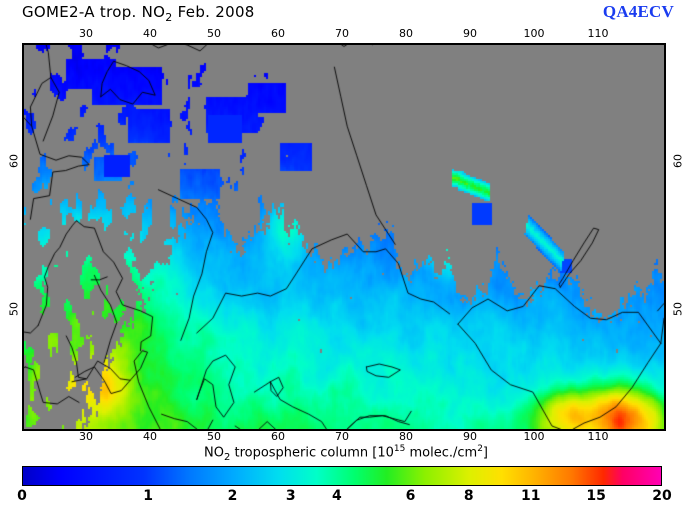 The height and width of the screenshot is (507, 692). Describe the element at coordinates (531, 496) in the screenshot. I see `colorbar-tick-label: 11` at that location.